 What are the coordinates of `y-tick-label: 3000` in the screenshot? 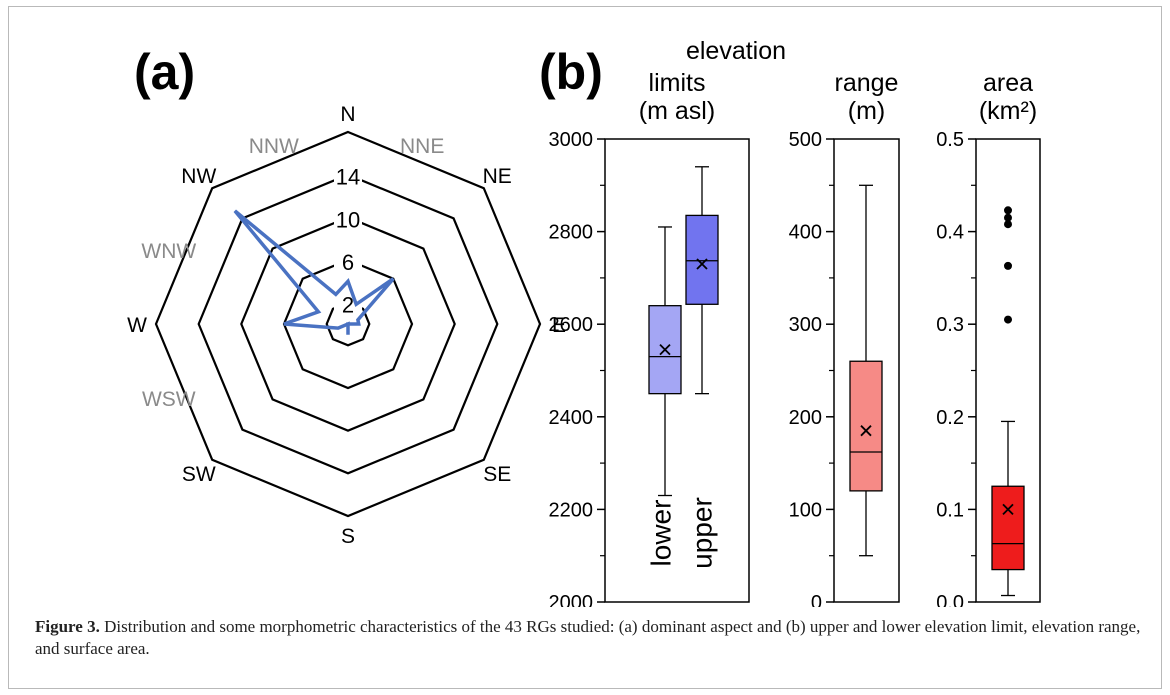 It's located at (571, 140).